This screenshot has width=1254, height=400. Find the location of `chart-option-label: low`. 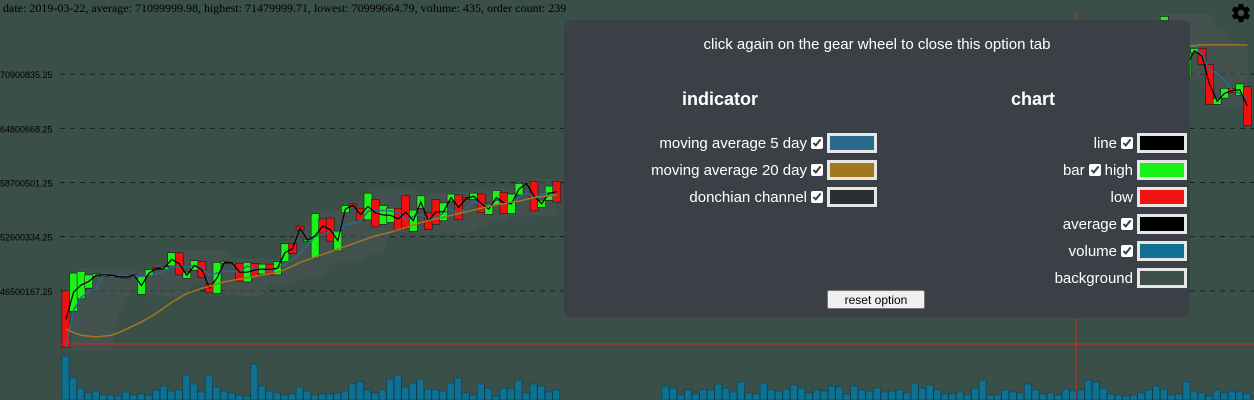

chart-option-label: low is located at coordinates (1121, 197).